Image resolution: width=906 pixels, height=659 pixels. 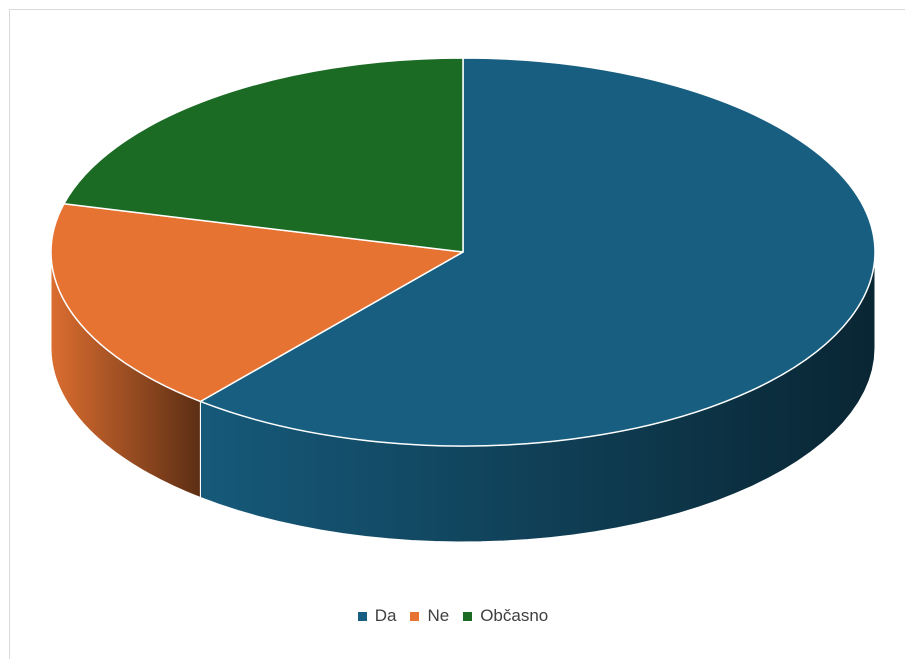 What do you see at coordinates (263, 155) in the screenshot?
I see `slice-top-obcasno` at bounding box center [263, 155].